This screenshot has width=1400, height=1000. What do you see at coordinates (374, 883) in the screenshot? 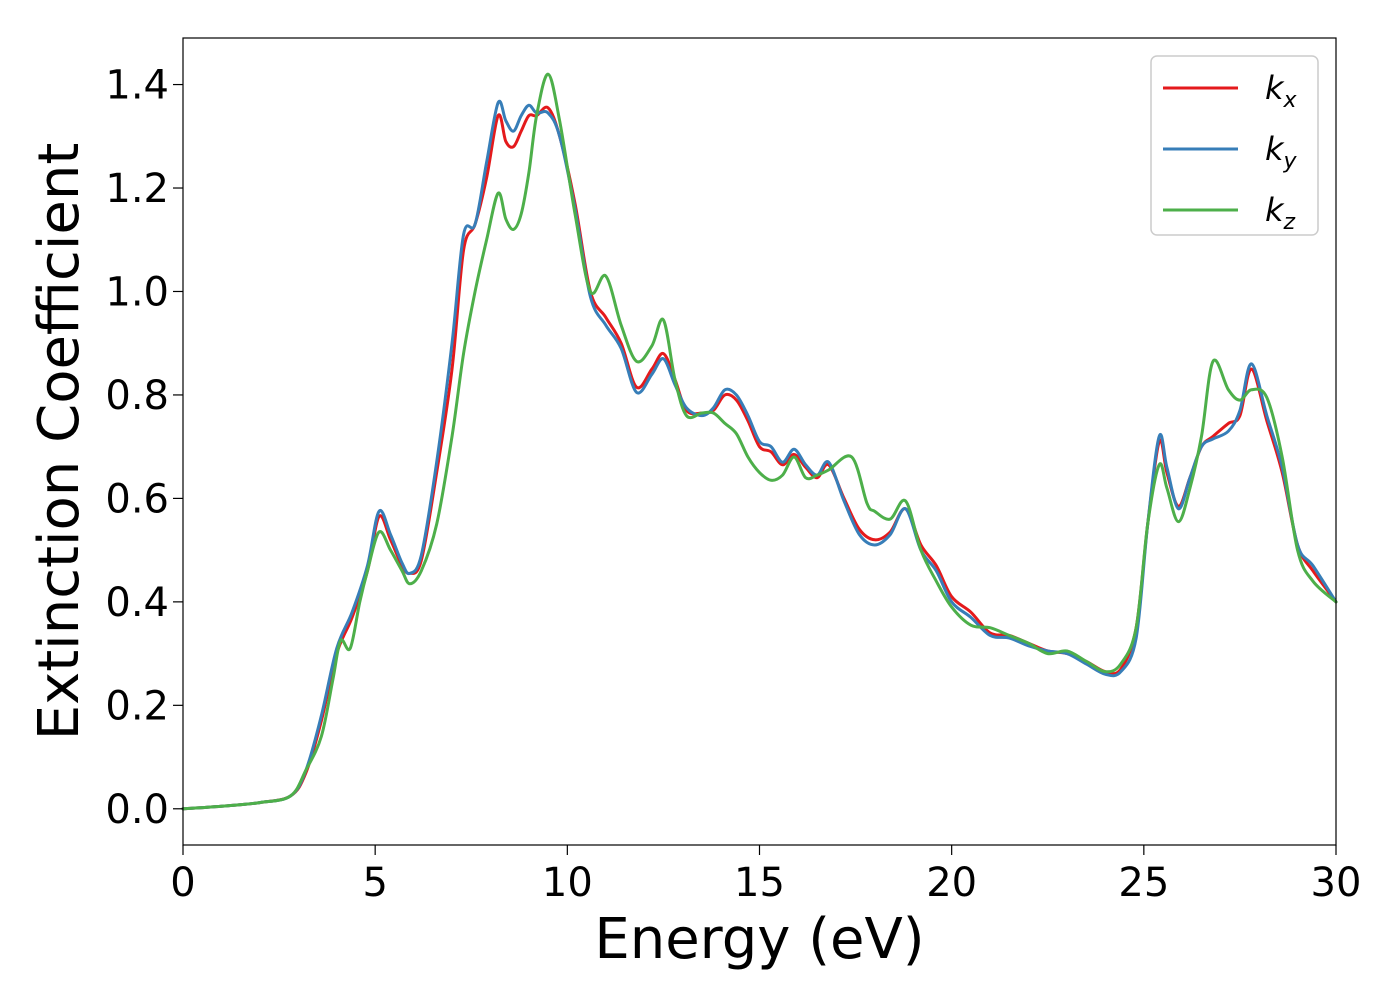
I see `x-tick-label: 5` at bounding box center [374, 883].